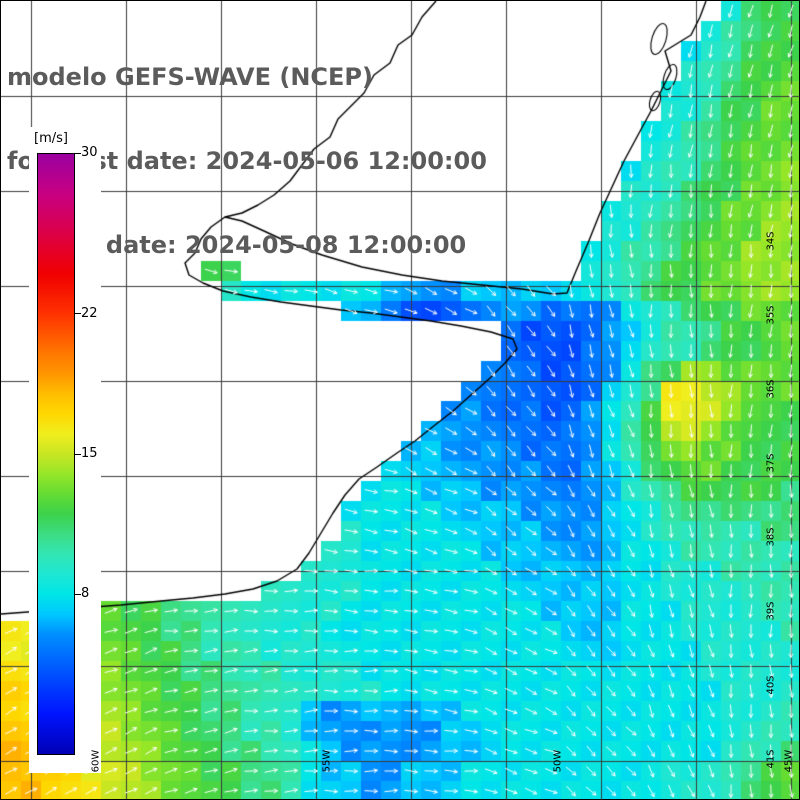 This screenshot has height=800, width=800. Describe the element at coordinates (789, 761) in the screenshot. I see `lon-axis-label: 45W` at that location.